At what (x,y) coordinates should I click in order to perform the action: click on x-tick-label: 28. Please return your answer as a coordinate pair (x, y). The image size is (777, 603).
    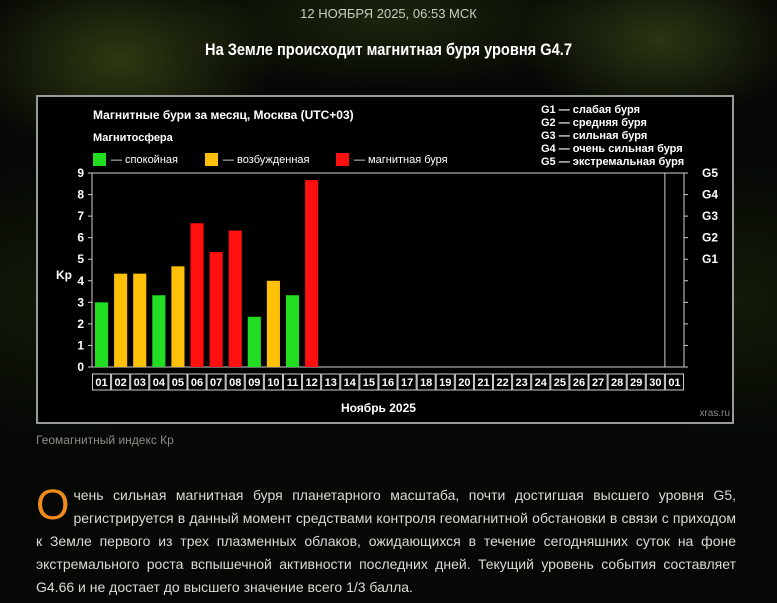
    Looking at the image, I should click on (617, 383).